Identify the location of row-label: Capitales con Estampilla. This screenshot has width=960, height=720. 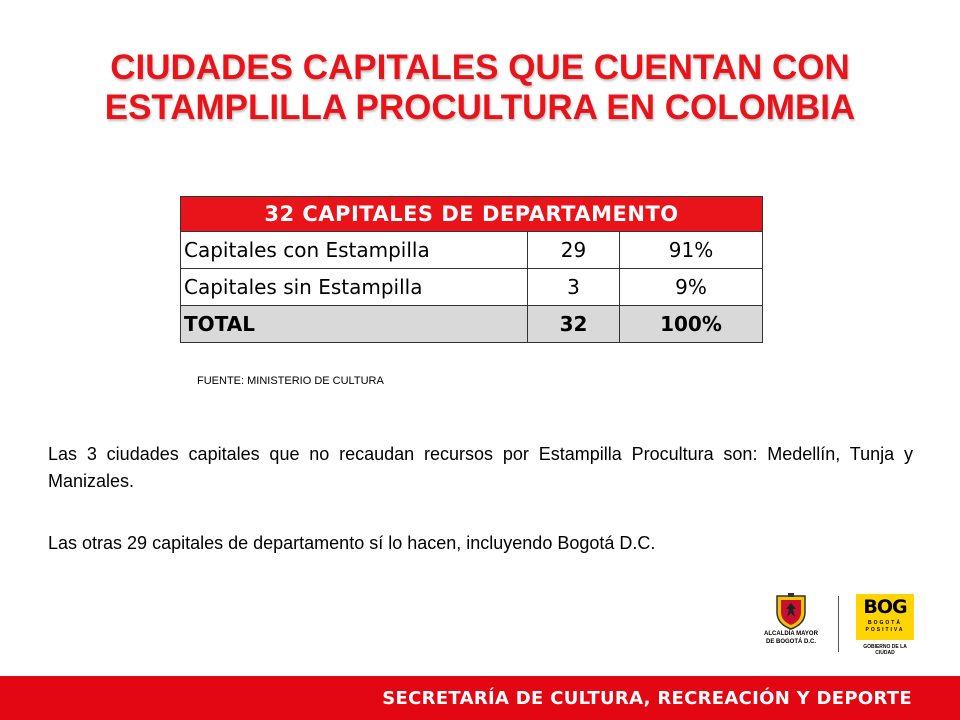
(354, 250).